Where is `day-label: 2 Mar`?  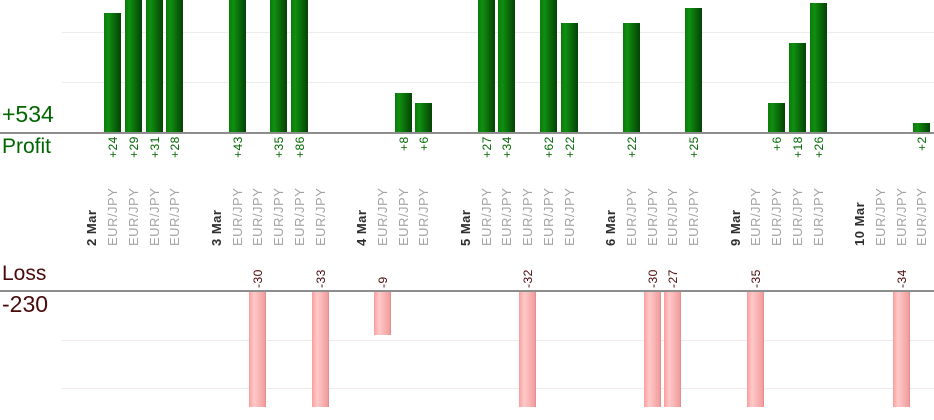
day-label: 2 Mar is located at coordinates (92, 227).